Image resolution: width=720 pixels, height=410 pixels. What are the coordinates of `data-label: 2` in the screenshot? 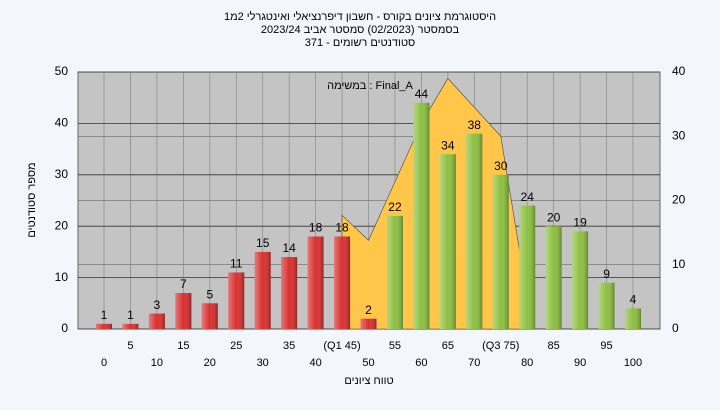 It's located at (368, 310).